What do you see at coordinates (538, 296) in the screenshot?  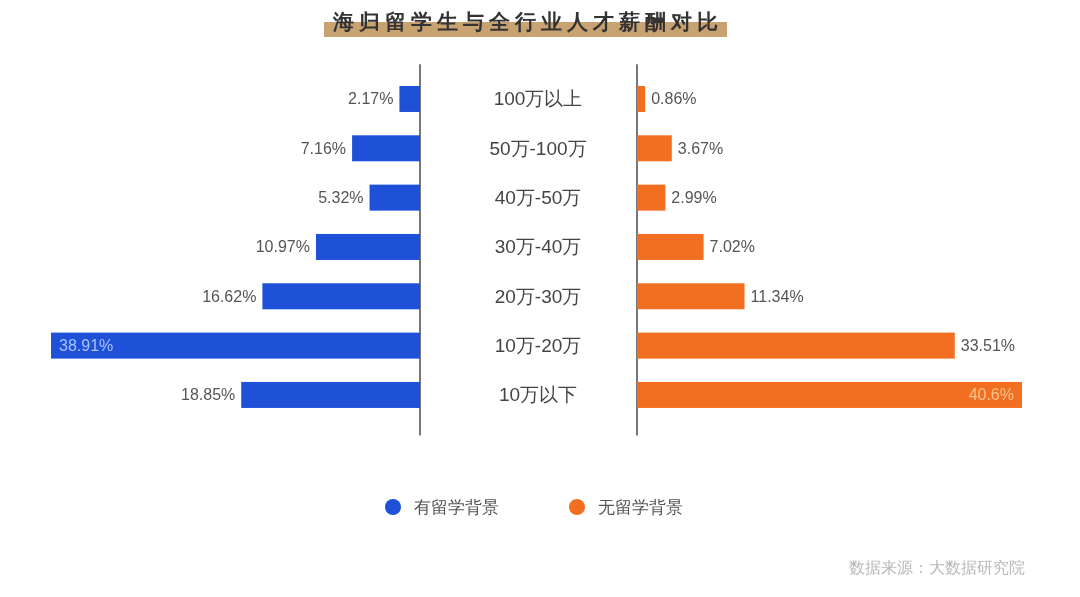 I see `category-label: 20万-30万` at bounding box center [538, 296].